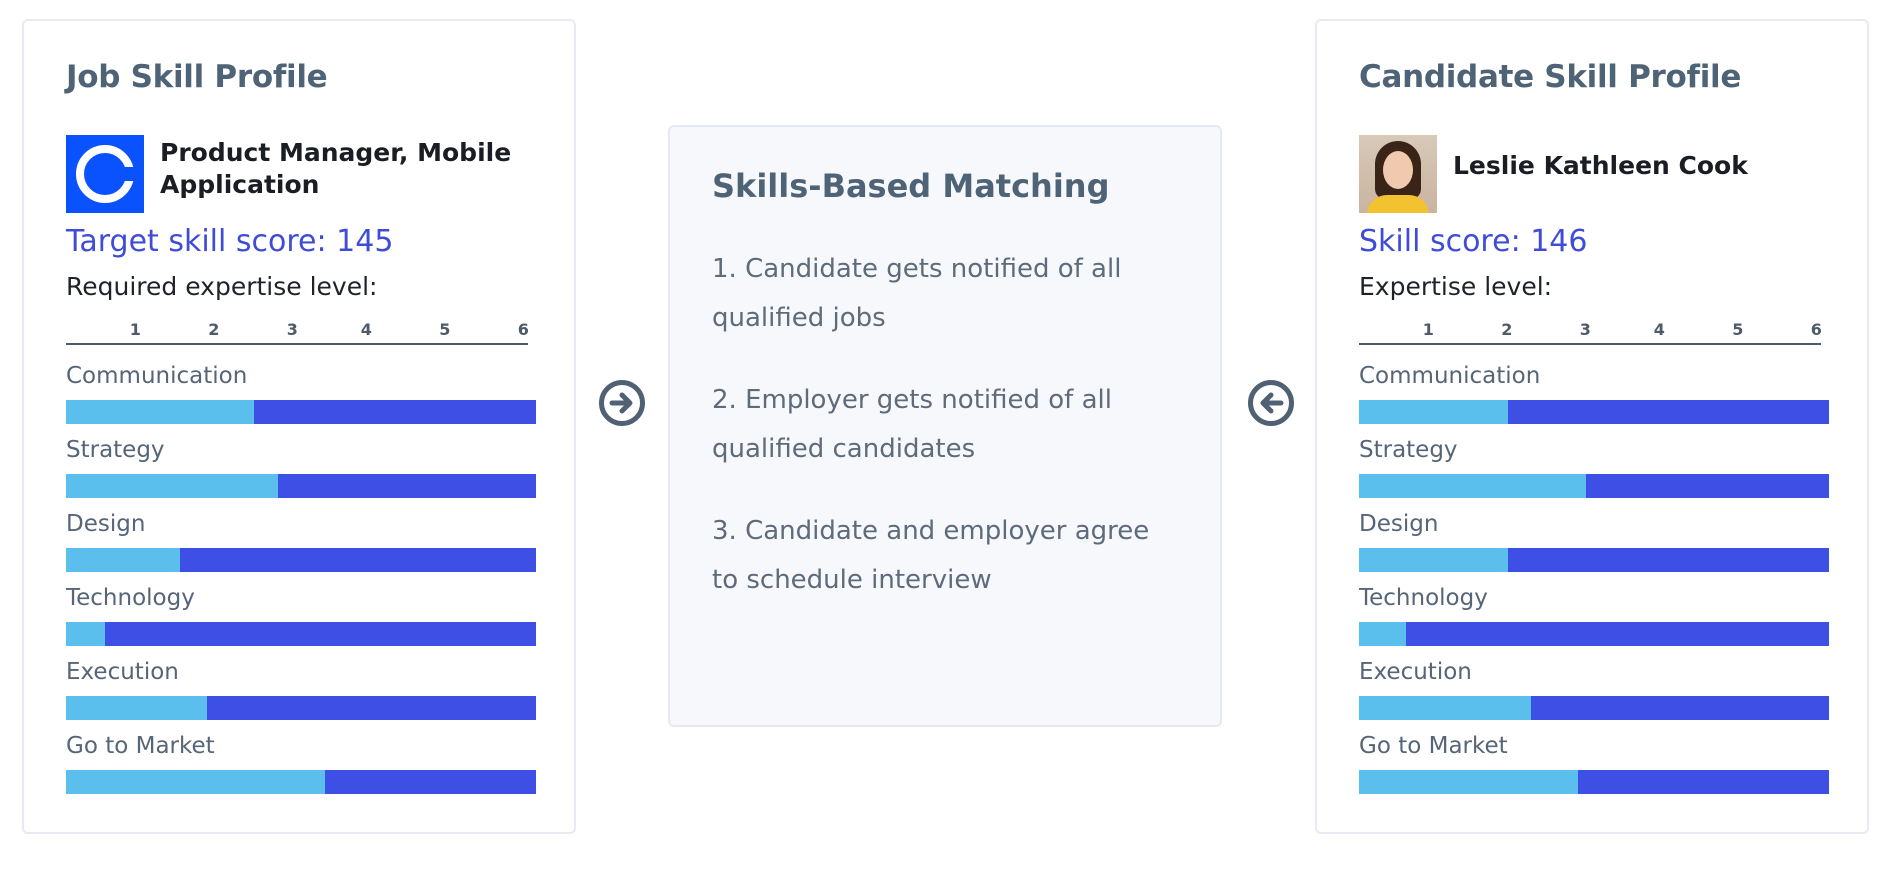  What do you see at coordinates (222, 286) in the screenshot?
I see `required-expertise-label: Required expertise level:` at bounding box center [222, 286].